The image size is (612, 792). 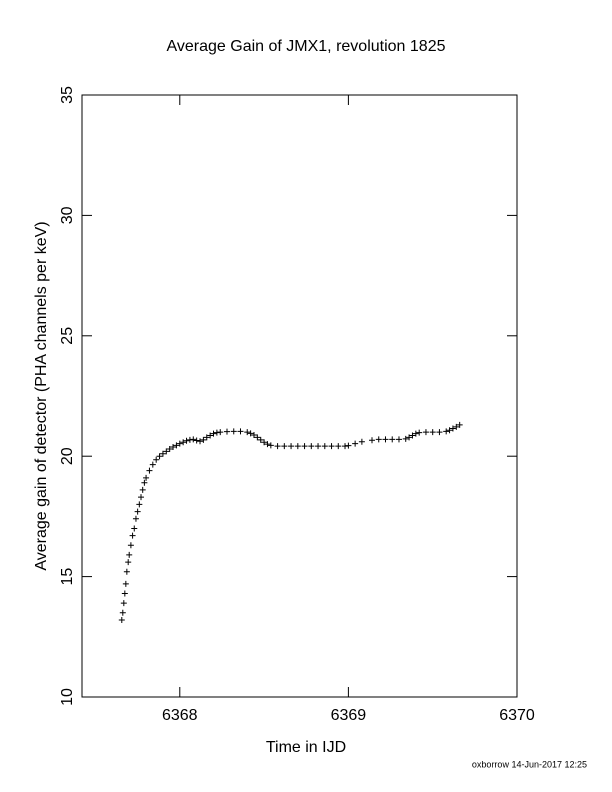 I want to click on y-tick-label: 30, so click(x=67, y=215).